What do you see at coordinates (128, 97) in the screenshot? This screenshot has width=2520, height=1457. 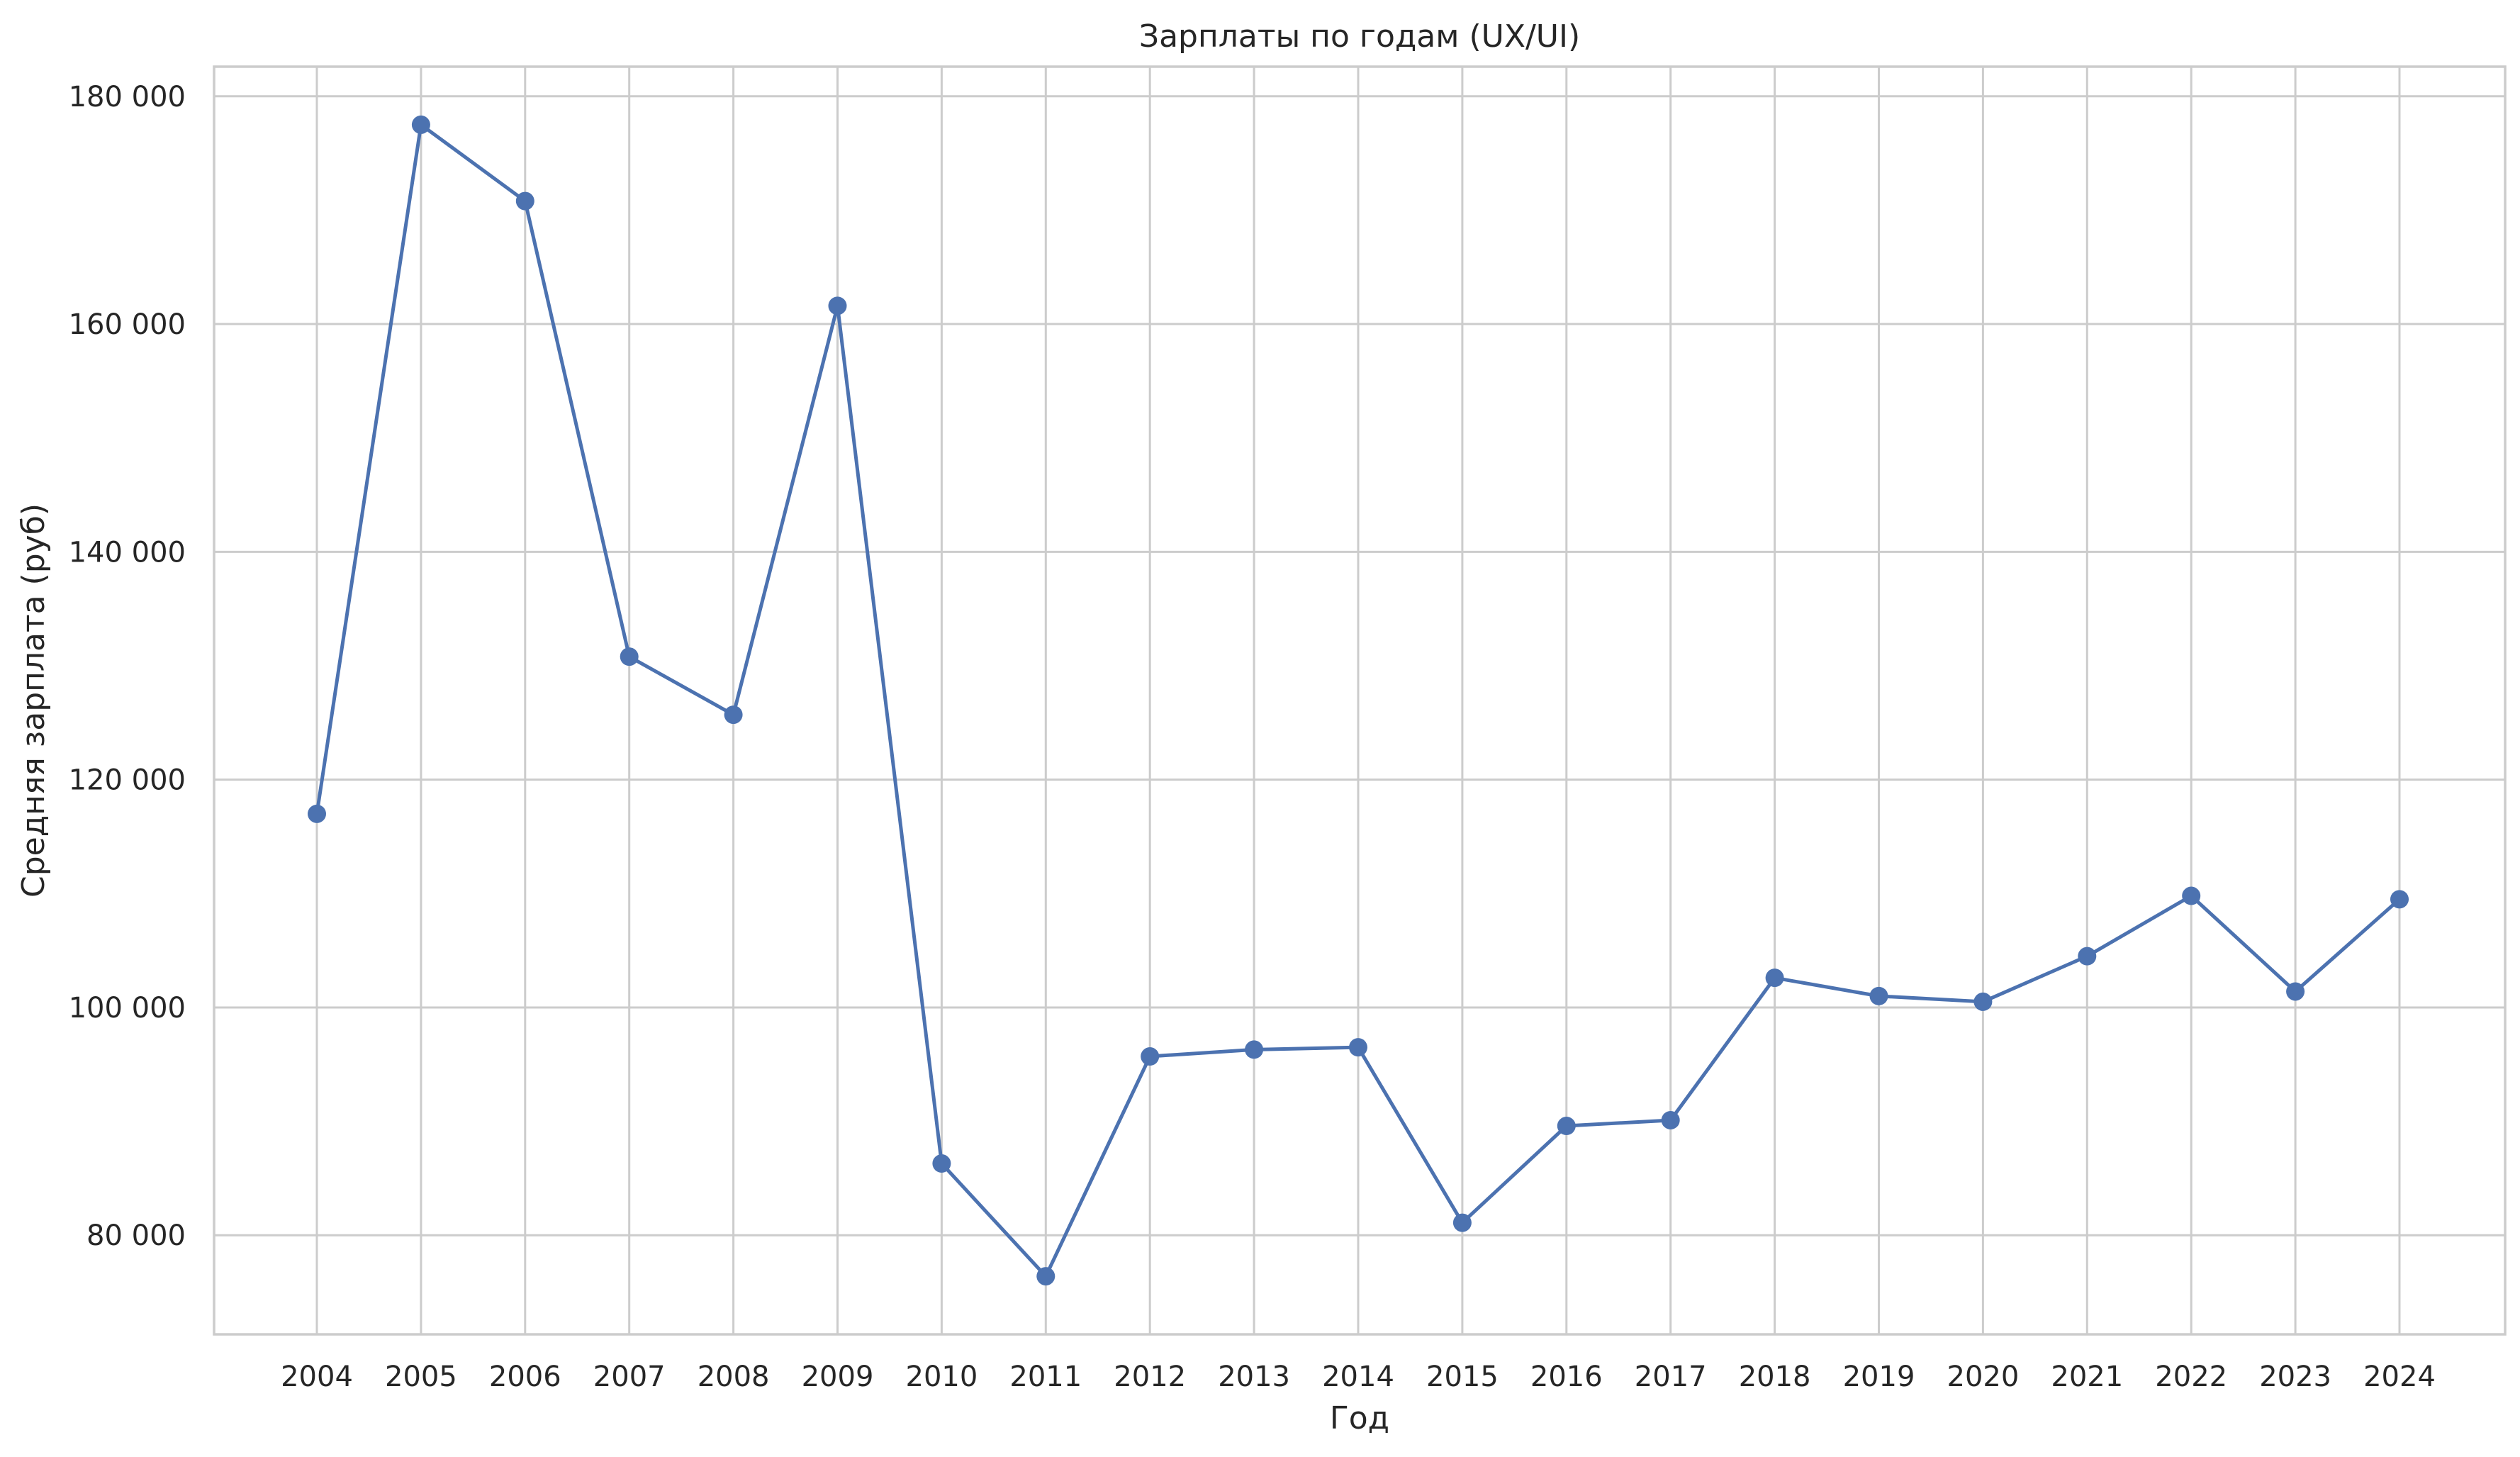 I see `y-tick-label: 180 000` at bounding box center [128, 97].